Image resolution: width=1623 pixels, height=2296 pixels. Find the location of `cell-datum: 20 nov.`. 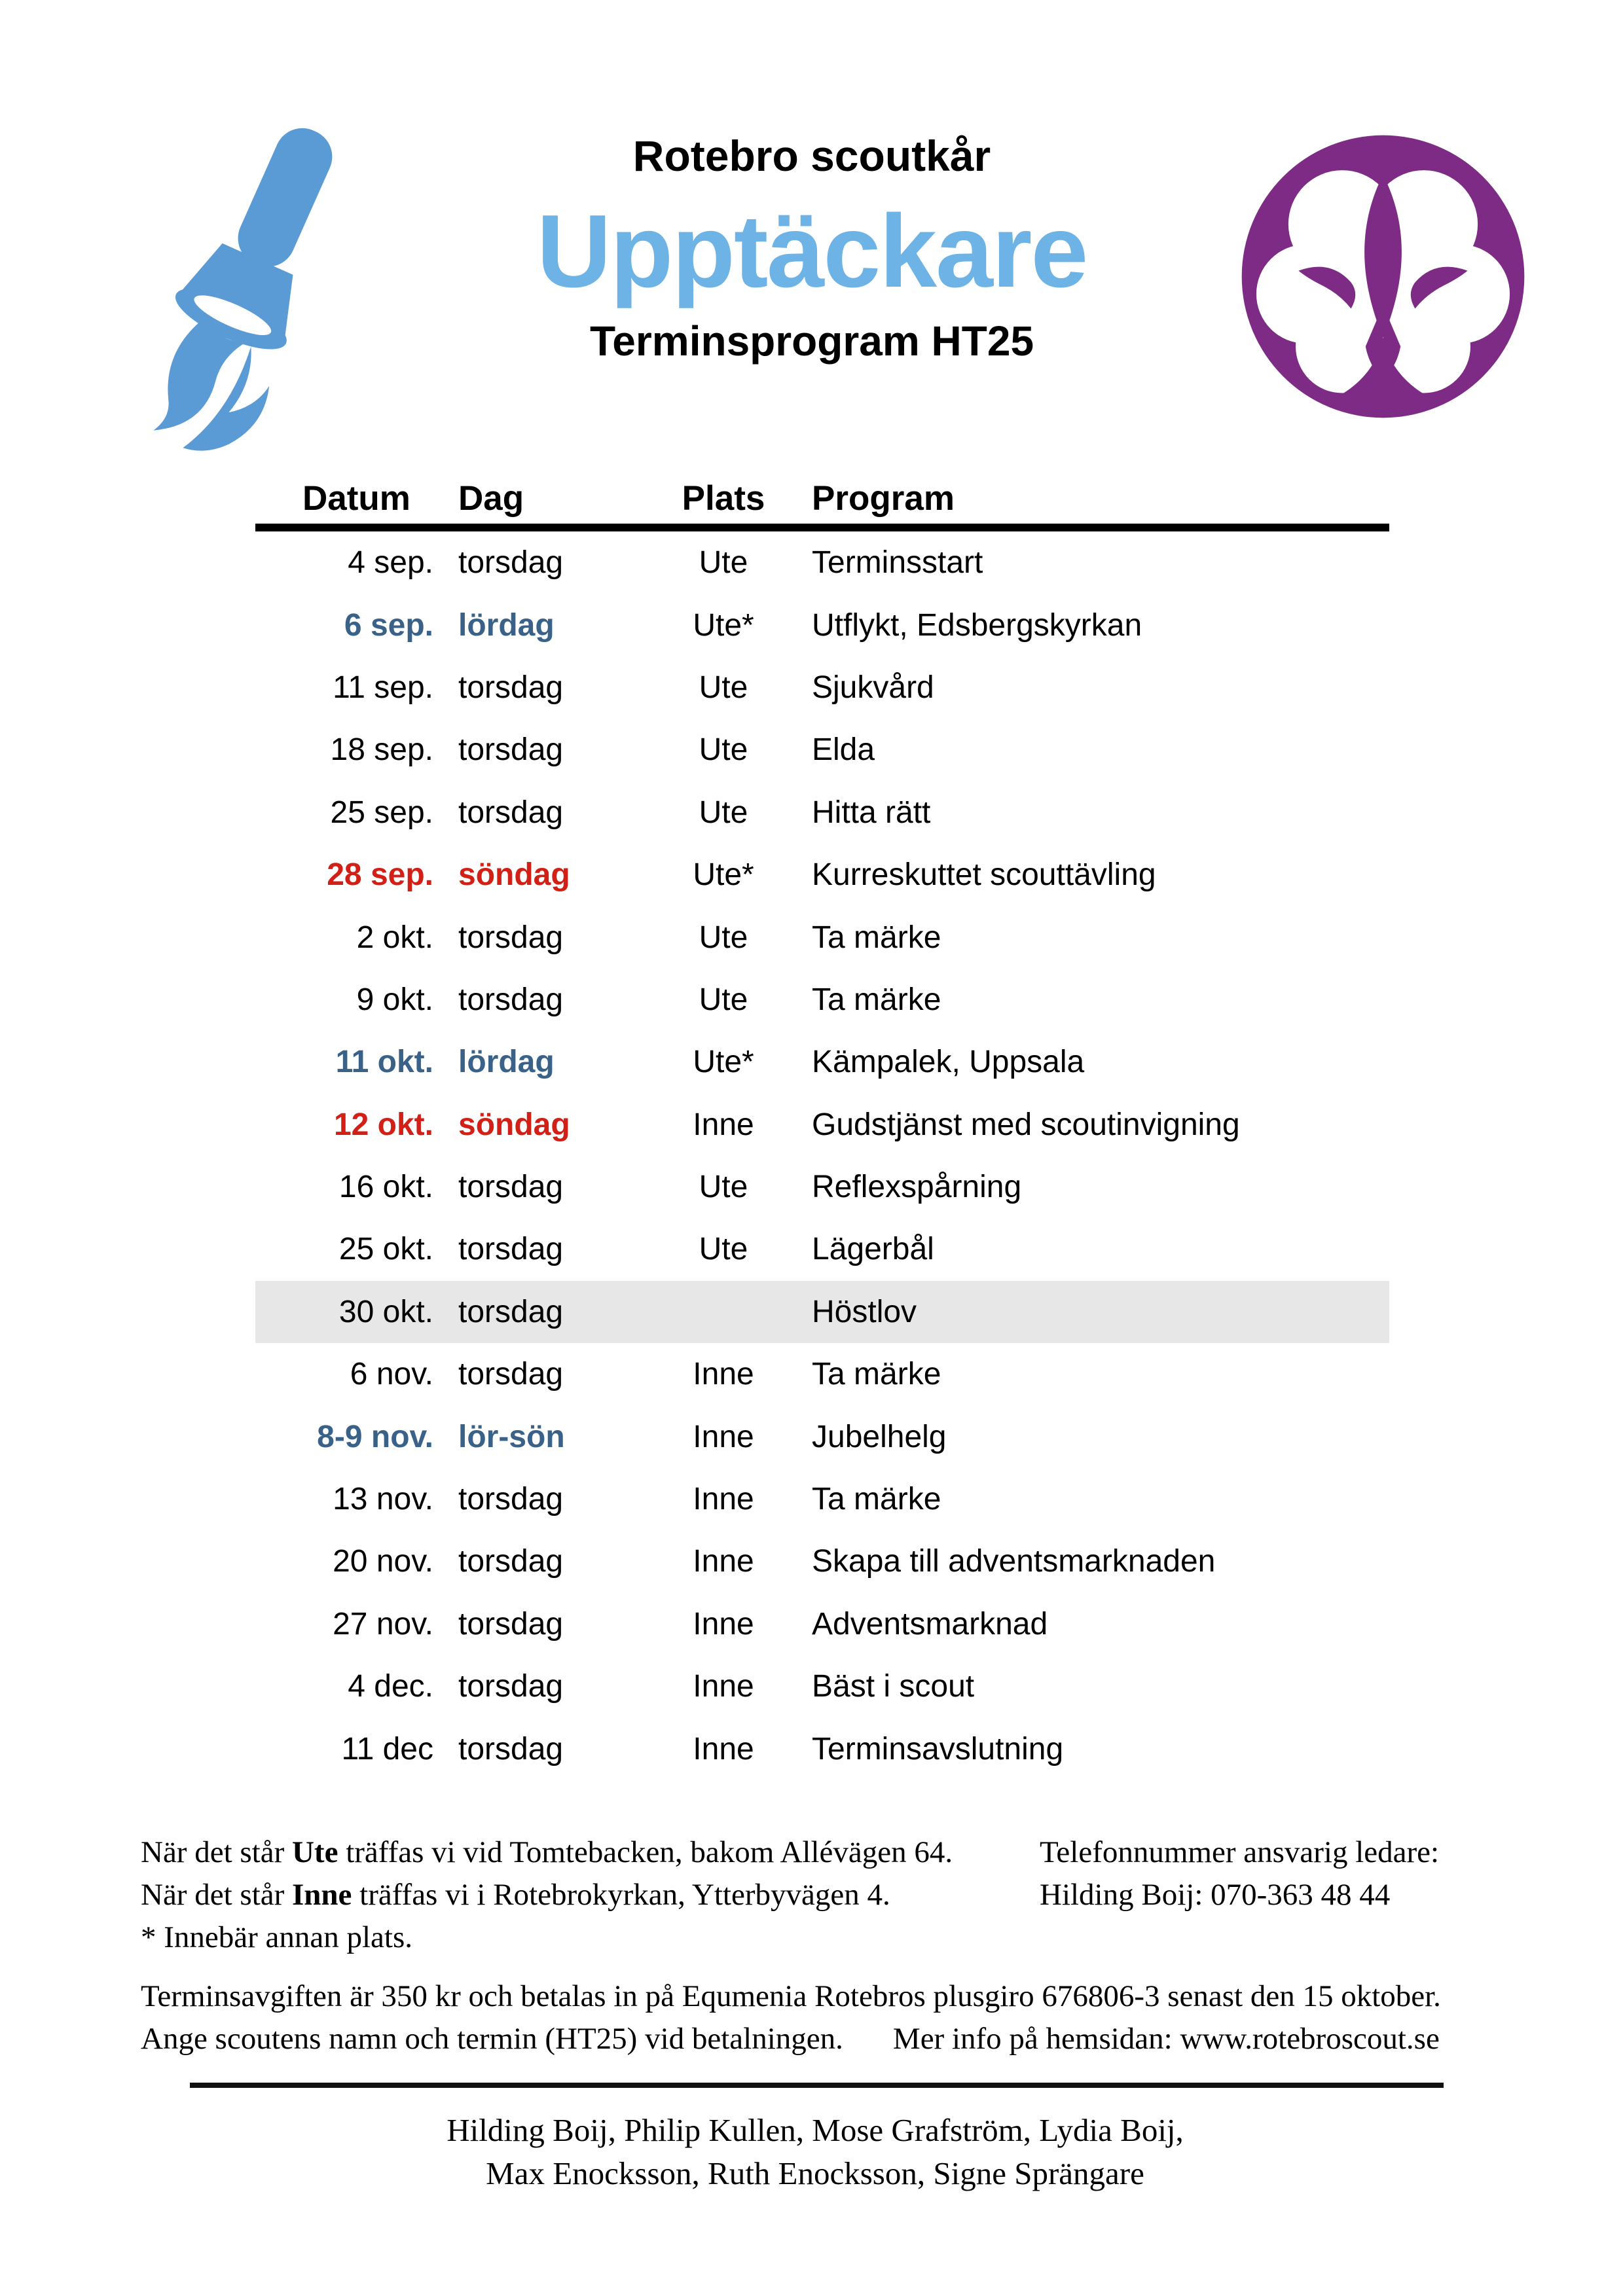

cell-datum: 20 nov. is located at coordinates (383, 1561).